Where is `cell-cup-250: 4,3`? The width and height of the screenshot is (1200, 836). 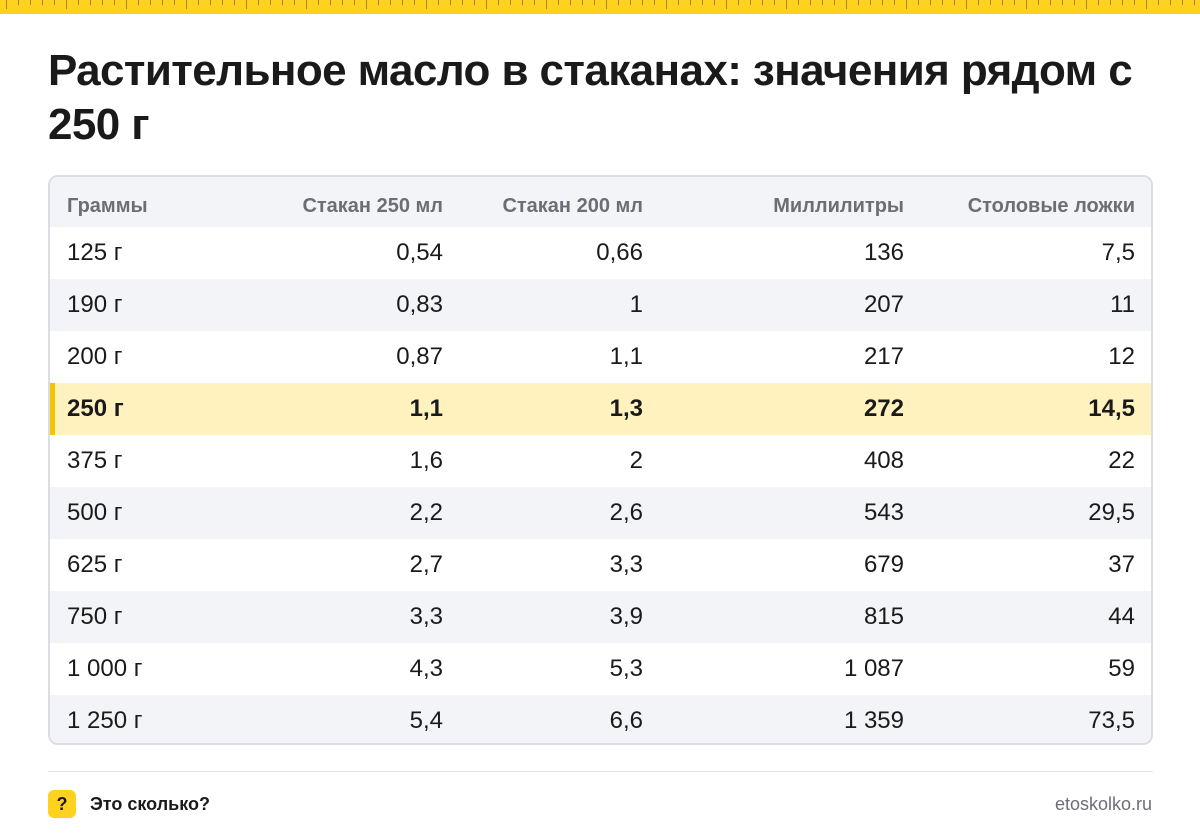 cell-cup-250: 4,3 is located at coordinates (426, 668).